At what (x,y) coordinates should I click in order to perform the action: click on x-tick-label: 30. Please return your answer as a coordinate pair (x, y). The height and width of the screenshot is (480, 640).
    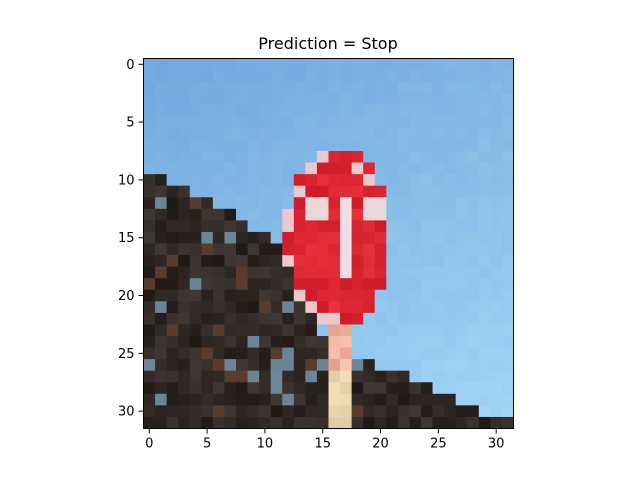
    Looking at the image, I should click on (496, 444).